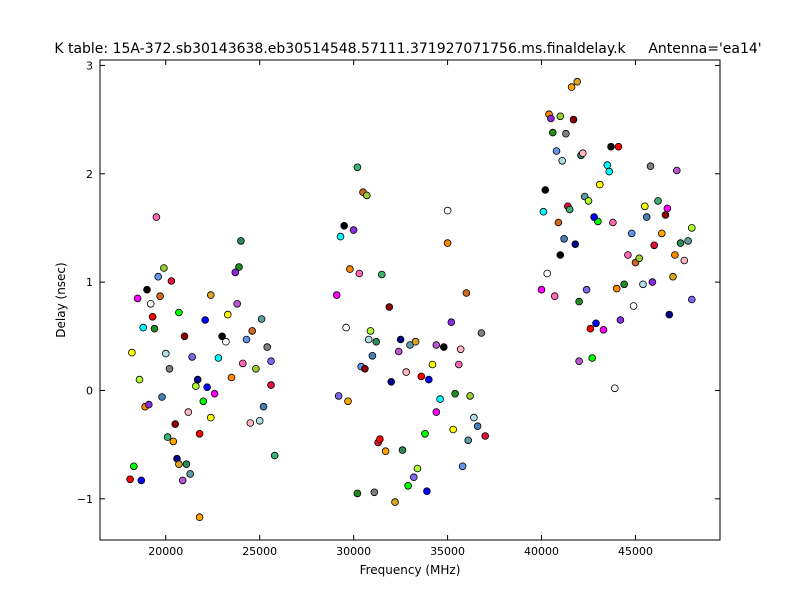  Describe the element at coordinates (635, 551) in the screenshot. I see `x-tick-label: 45000` at that location.